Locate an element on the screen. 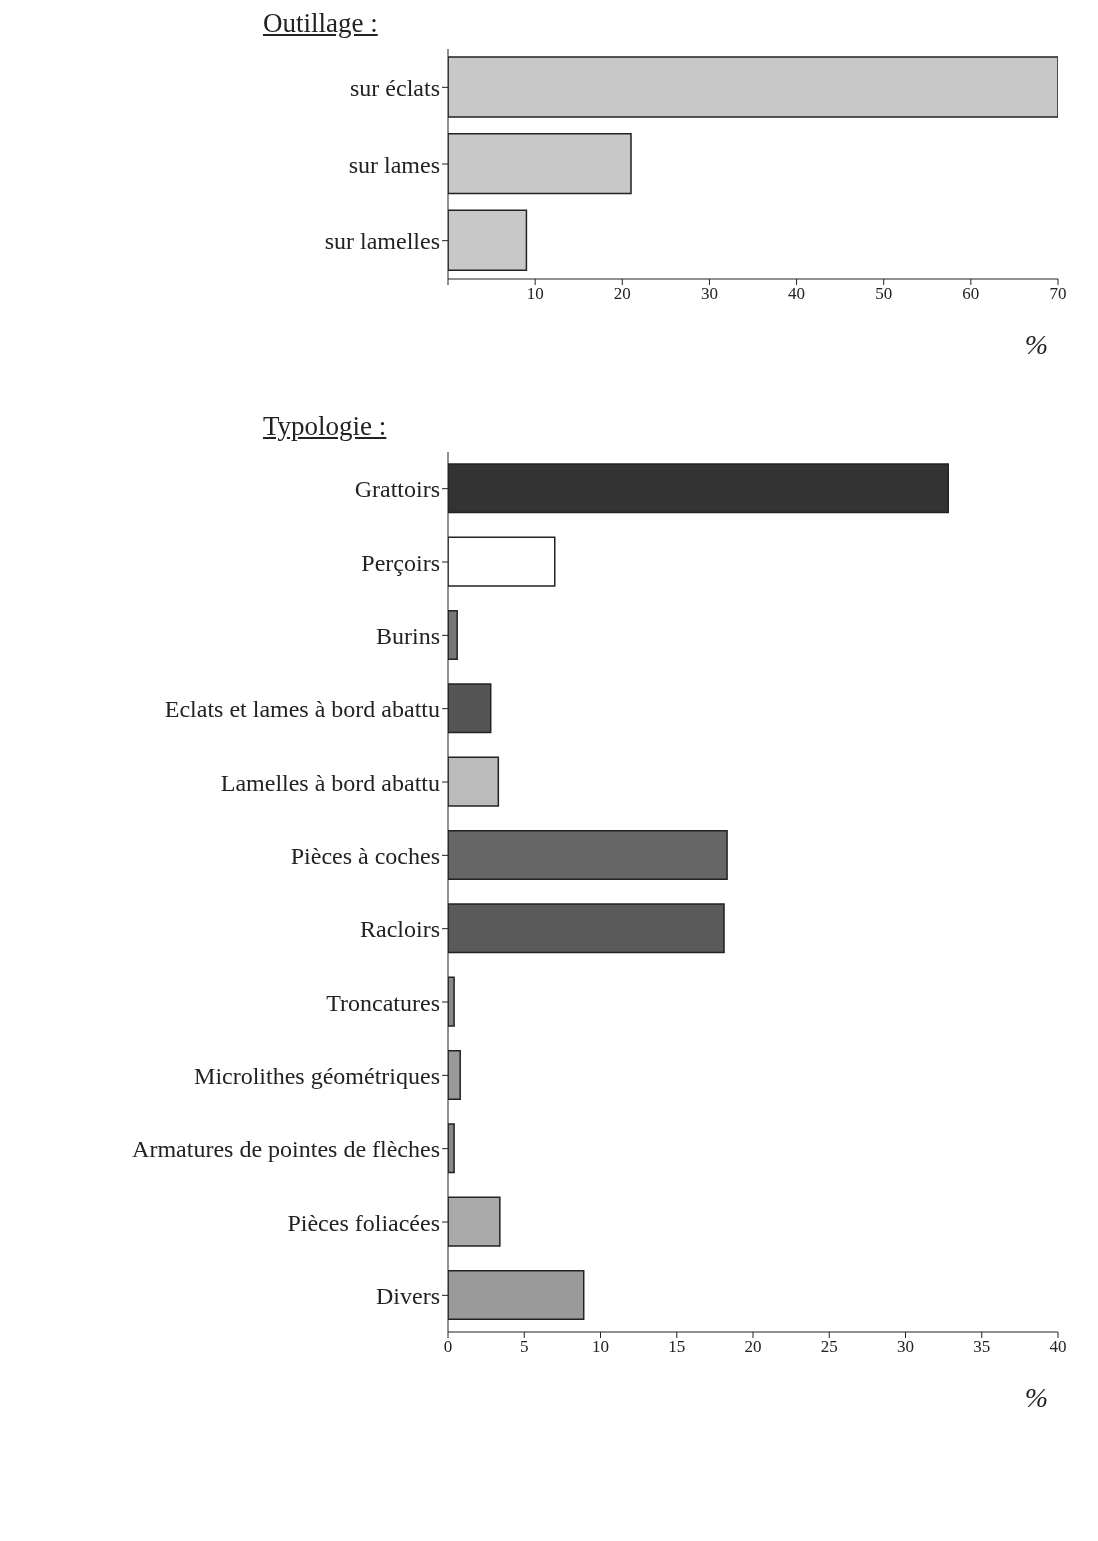 Image resolution: width=1098 pixels, height=1541 pixels. x-tick-label: 25 is located at coordinates (829, 1347).